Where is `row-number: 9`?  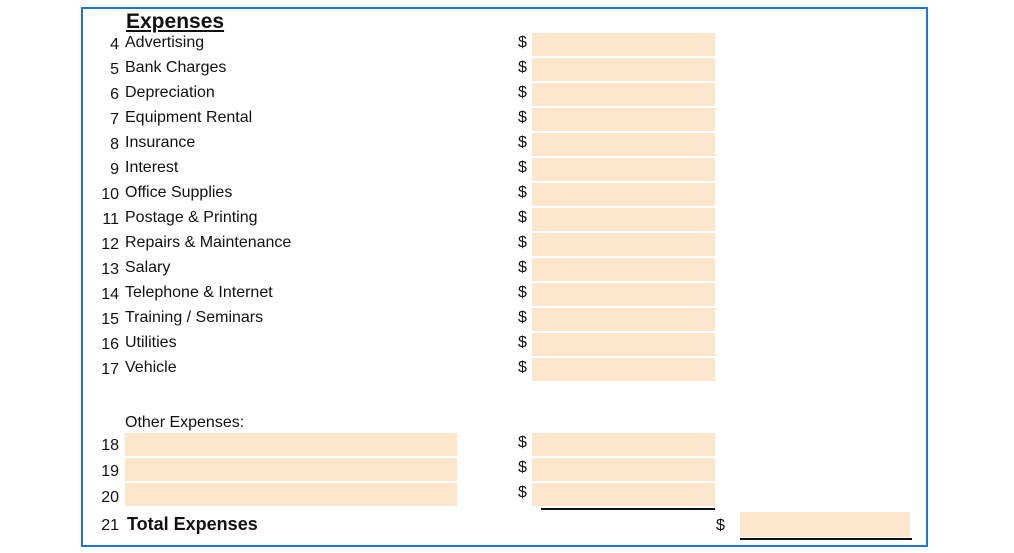 row-number: 9 is located at coordinates (114, 169).